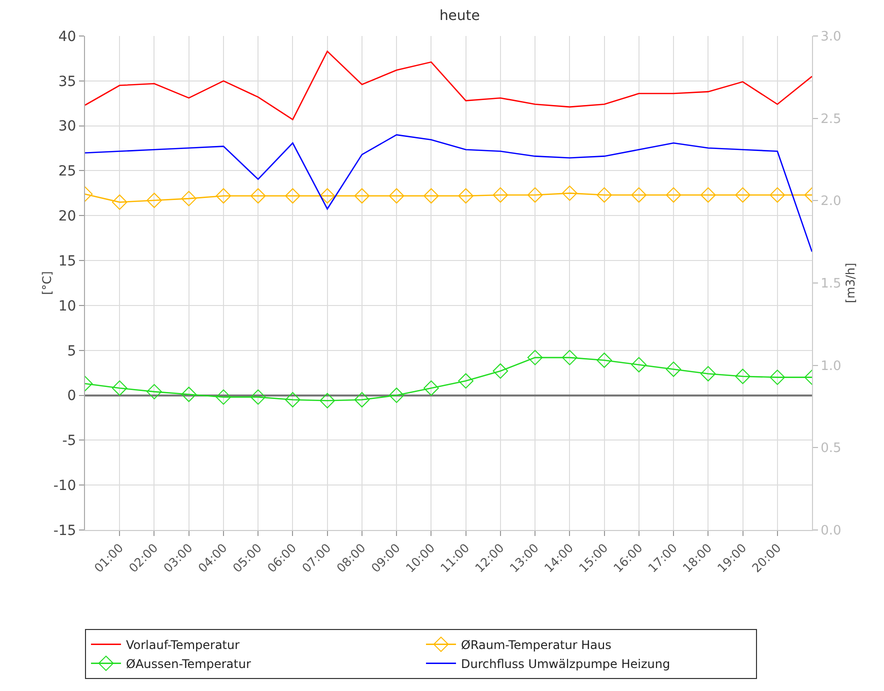  Describe the element at coordinates (67, 261) in the screenshot. I see `y-tick-label: 15` at that location.